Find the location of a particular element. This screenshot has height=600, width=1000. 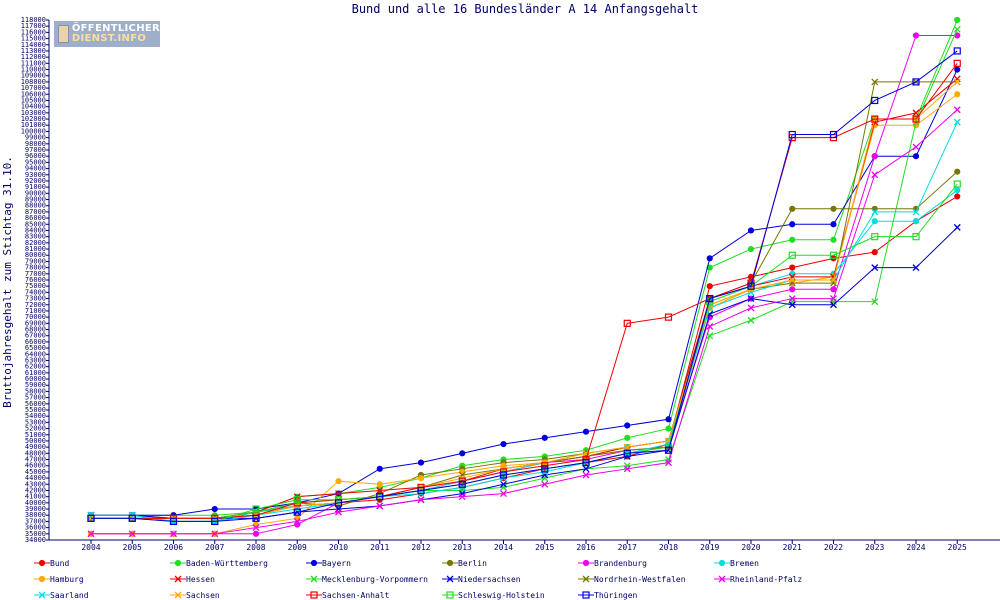

x-tick-label: 2013 is located at coordinates (462, 547).